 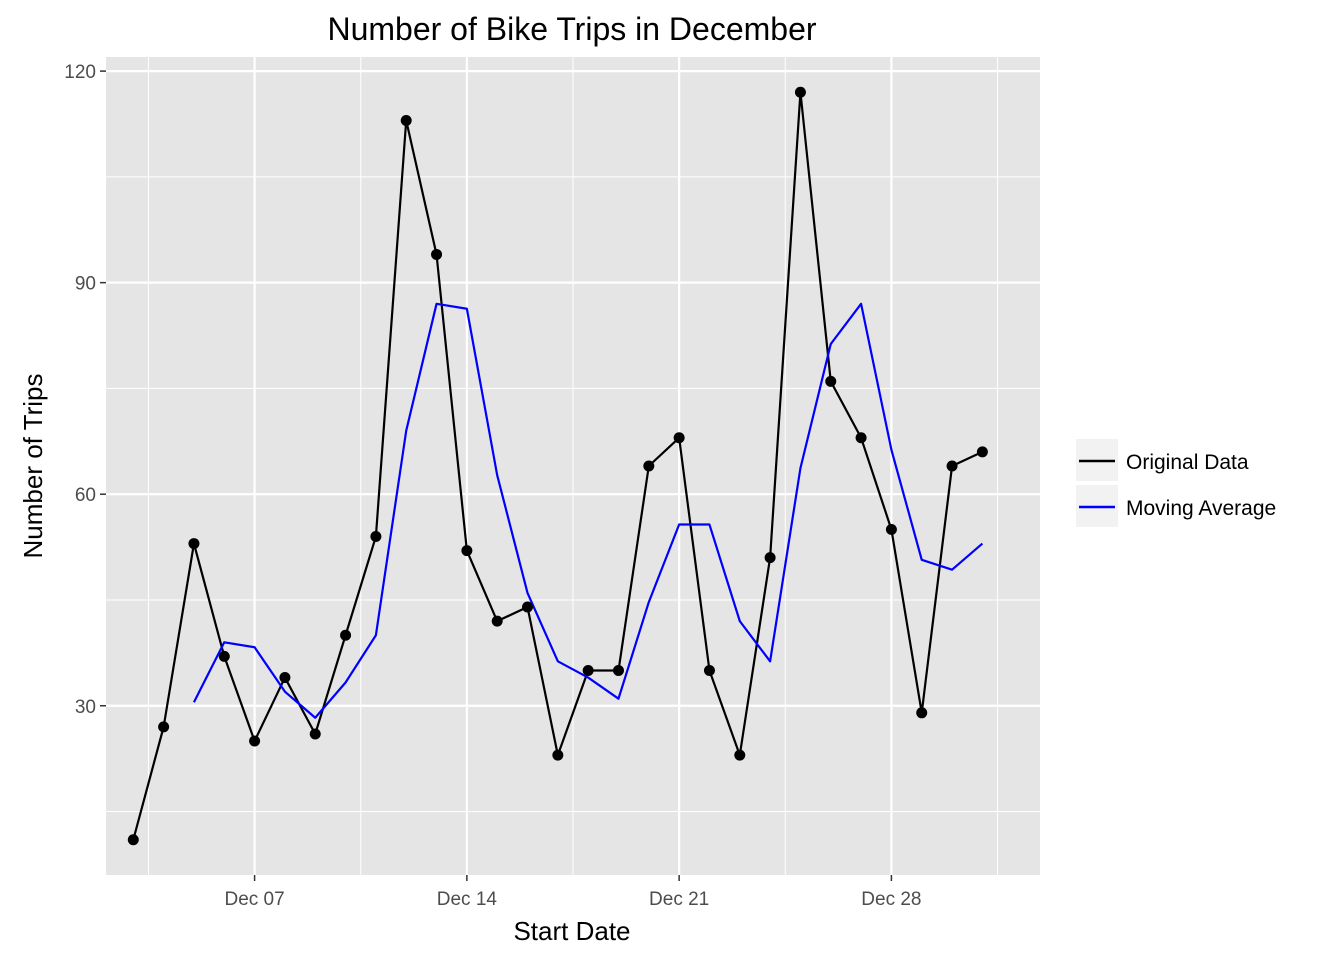 I want to click on legend-label-moving-average: Moving Average, so click(x=1201, y=508).